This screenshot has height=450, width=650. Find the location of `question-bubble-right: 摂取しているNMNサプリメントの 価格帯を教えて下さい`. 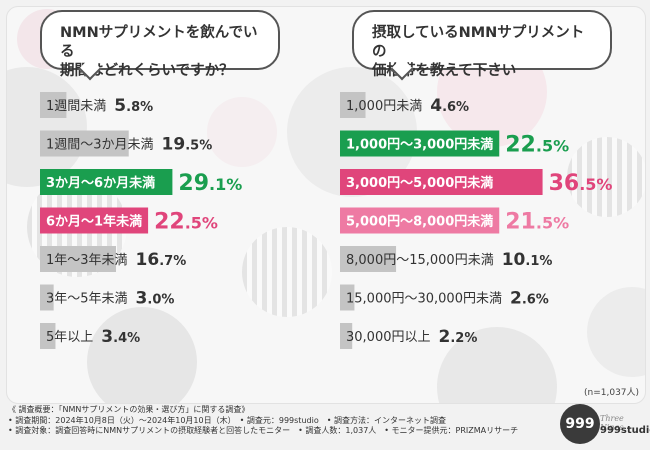

question-bubble-right: 摂取しているNMNサプリメントの 価格帯を教えて下さい is located at coordinates (482, 45).